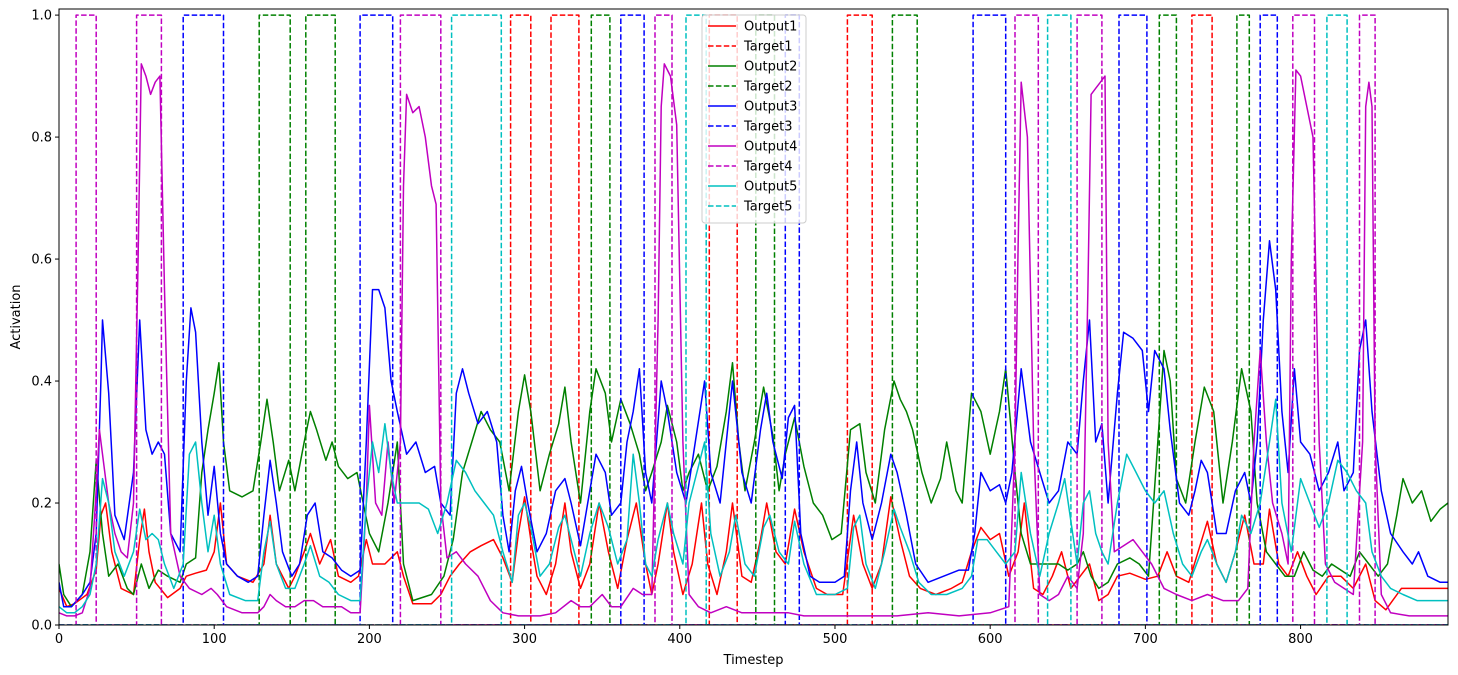  I want to click on y-tick-label: 0.8, so click(41, 138).